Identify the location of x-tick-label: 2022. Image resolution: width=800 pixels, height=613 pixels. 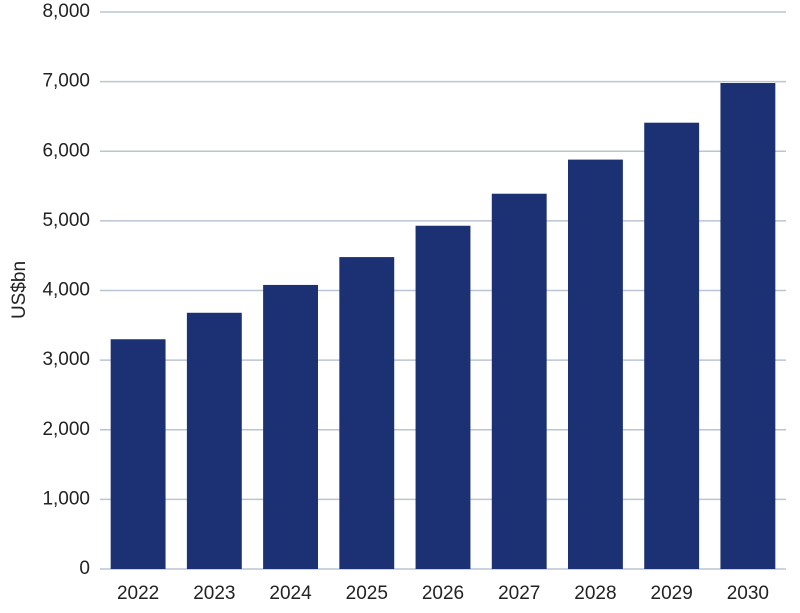
(138, 593).